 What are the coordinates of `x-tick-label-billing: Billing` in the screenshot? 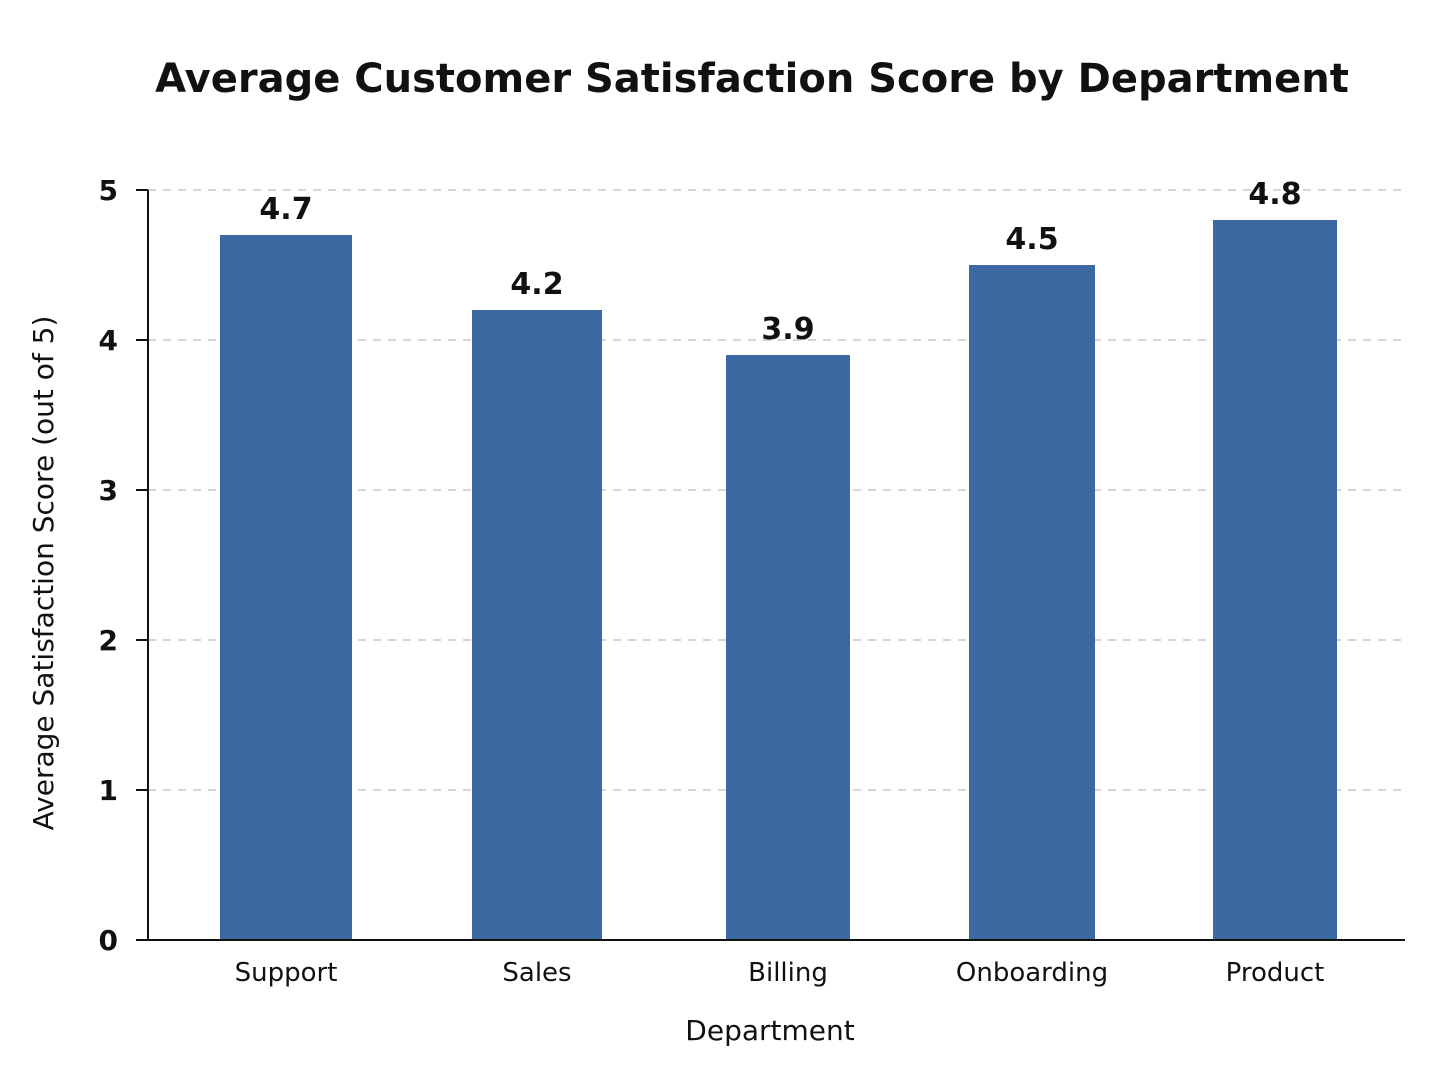 It's located at (788, 973).